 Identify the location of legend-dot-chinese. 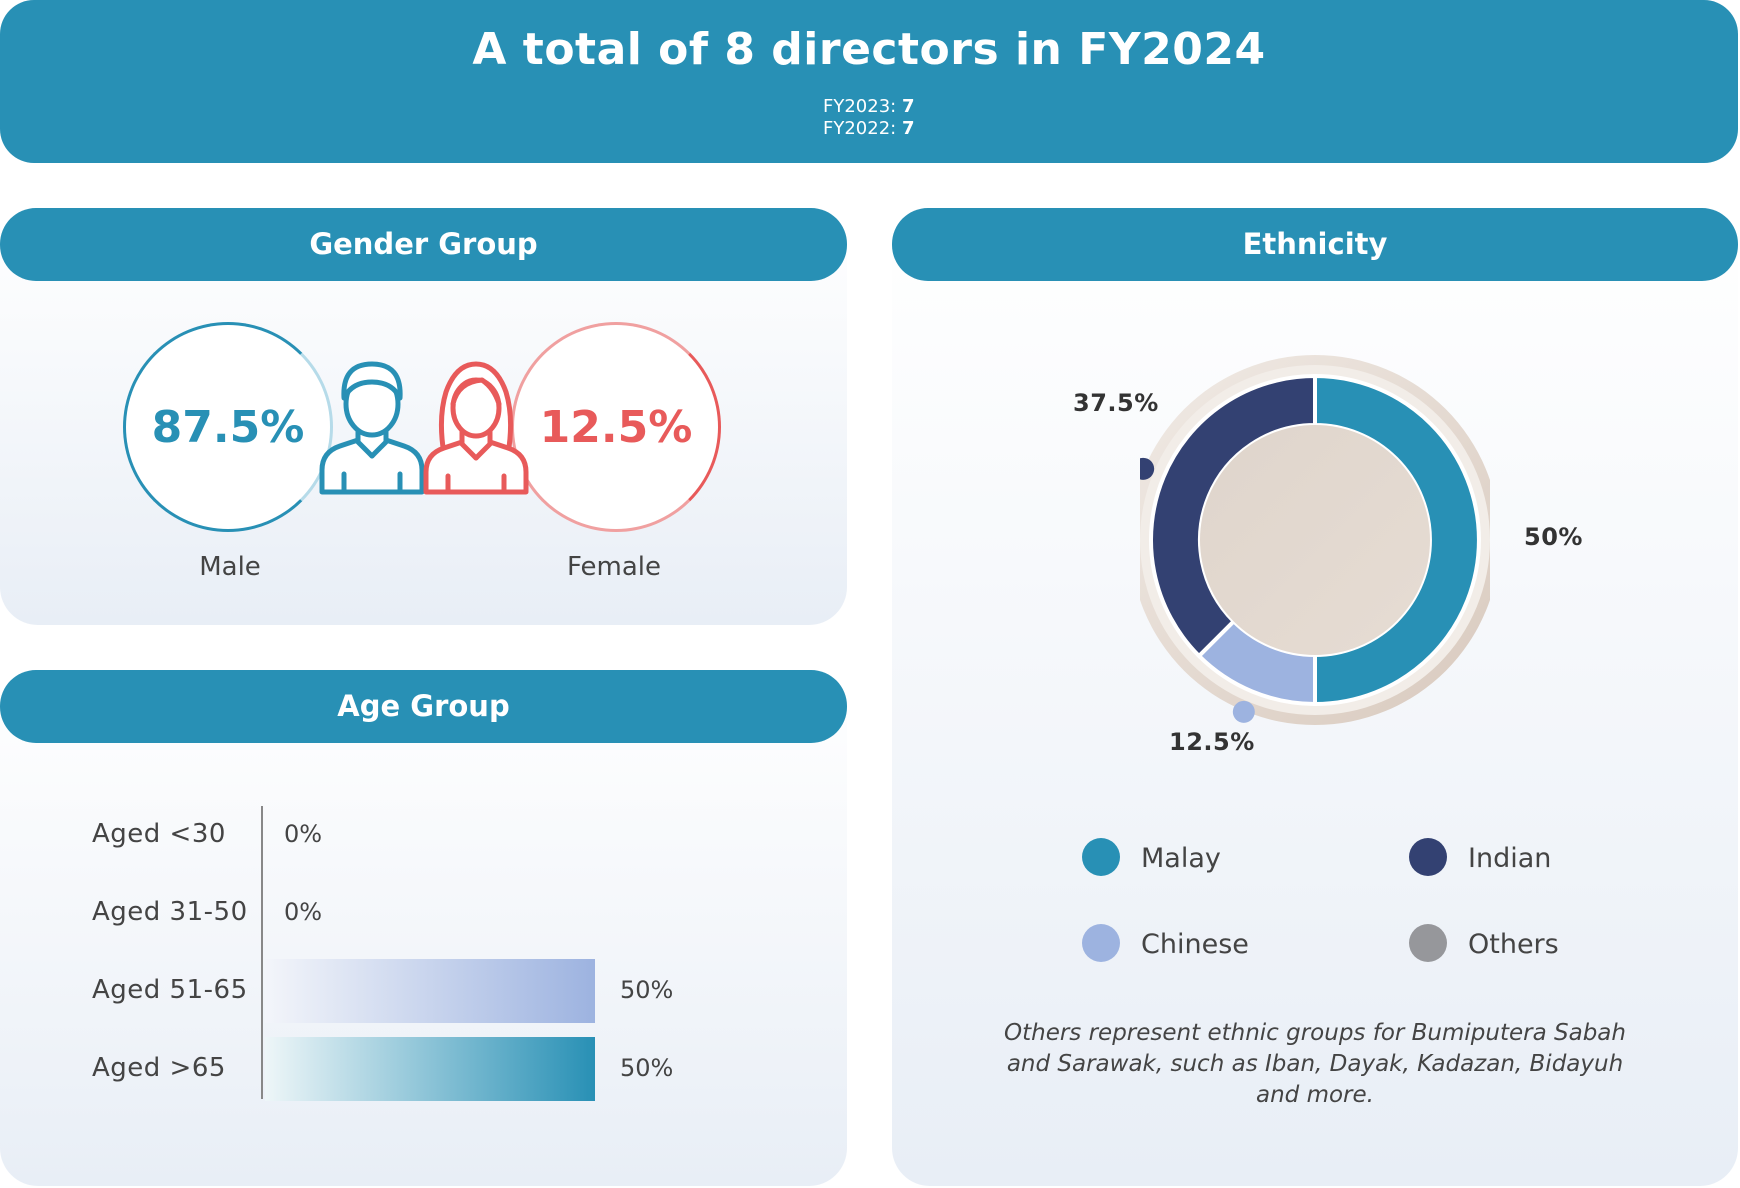
(1101, 943).